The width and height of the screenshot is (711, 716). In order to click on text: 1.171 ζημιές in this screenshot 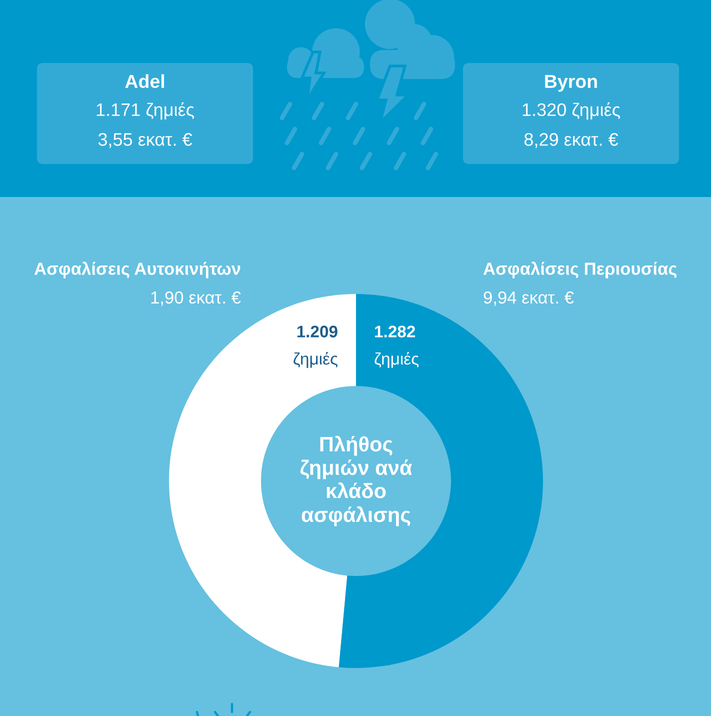, I will do `click(145, 111)`.